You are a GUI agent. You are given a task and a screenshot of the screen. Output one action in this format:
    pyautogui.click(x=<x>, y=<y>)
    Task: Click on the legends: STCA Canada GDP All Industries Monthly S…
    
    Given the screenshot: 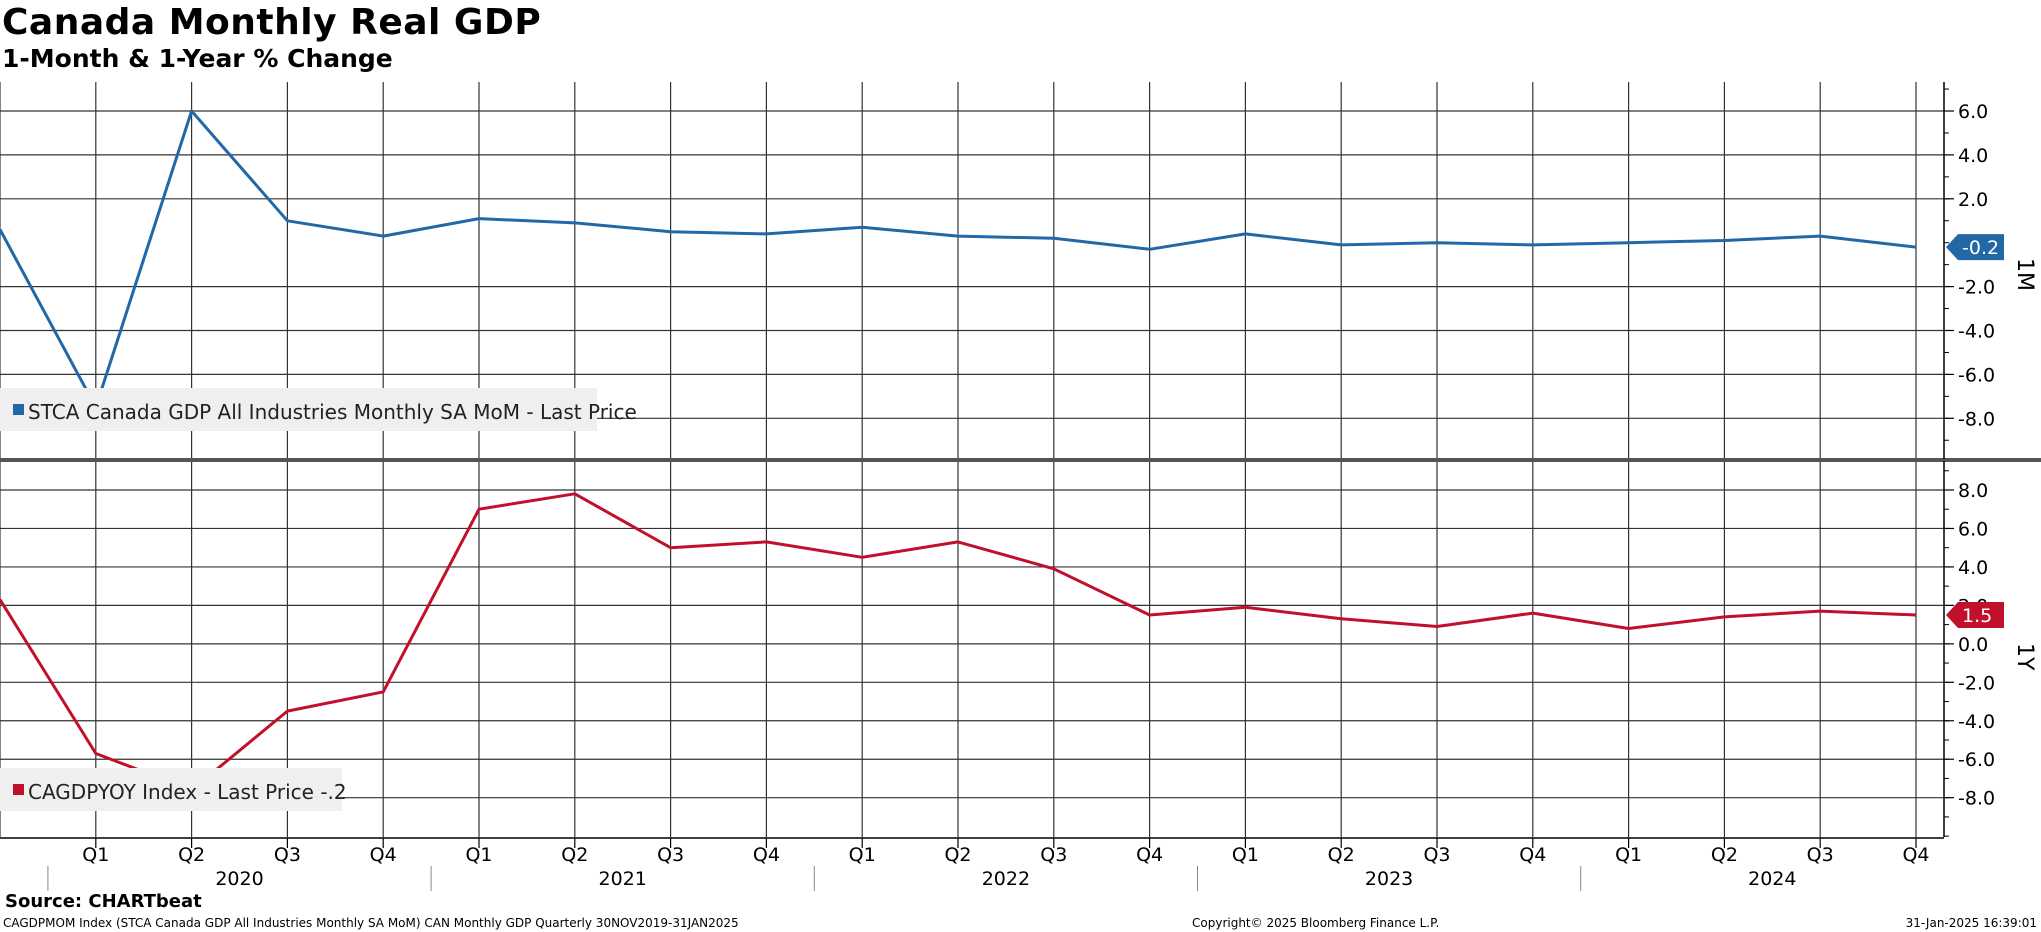 What is the action you would take?
    pyautogui.click(x=318, y=599)
    